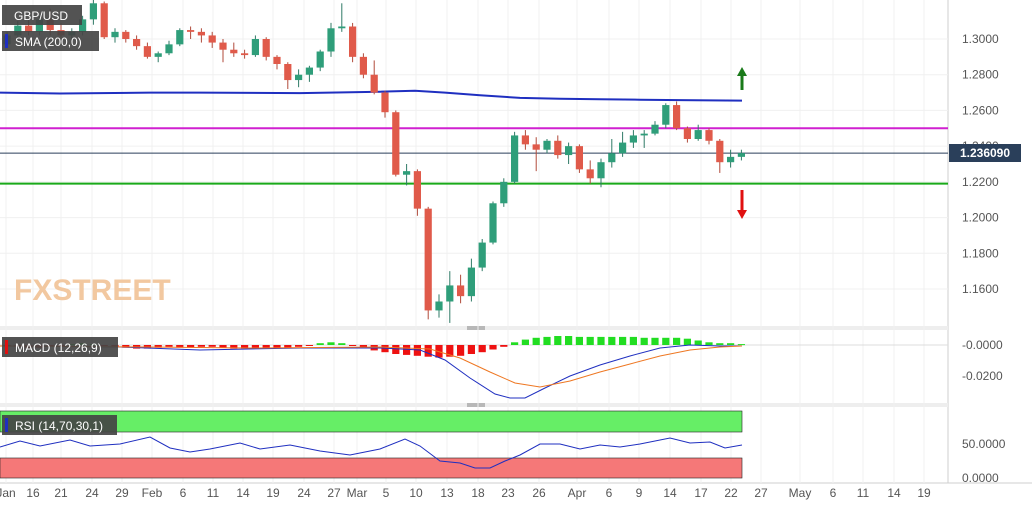  What do you see at coordinates (539, 493) in the screenshot?
I see `time-tick-label: 26` at bounding box center [539, 493].